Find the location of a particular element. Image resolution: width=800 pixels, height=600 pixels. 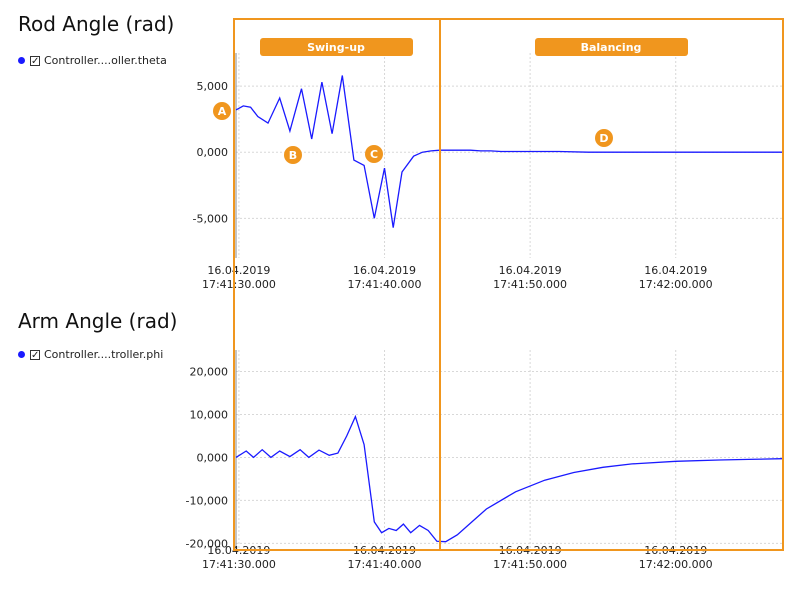

marker-d-circle is located at coordinates (604, 138).